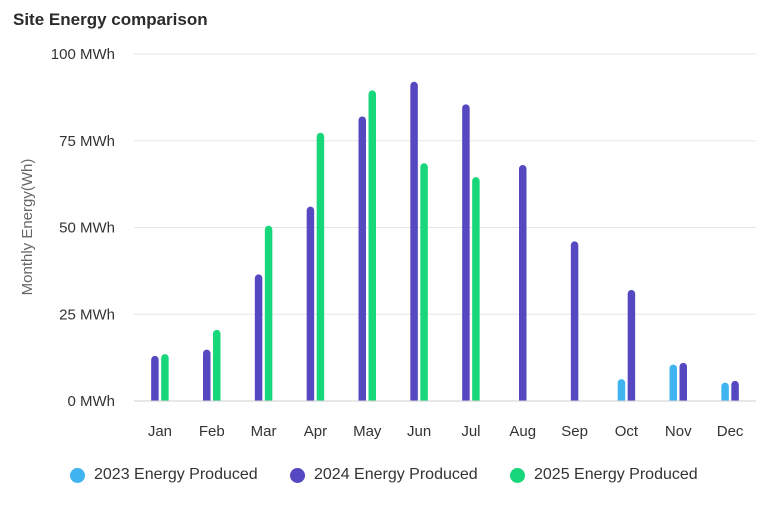 This screenshot has height=512, width=768. What do you see at coordinates (631, 345) in the screenshot?
I see `bar-oct-2024` at bounding box center [631, 345].